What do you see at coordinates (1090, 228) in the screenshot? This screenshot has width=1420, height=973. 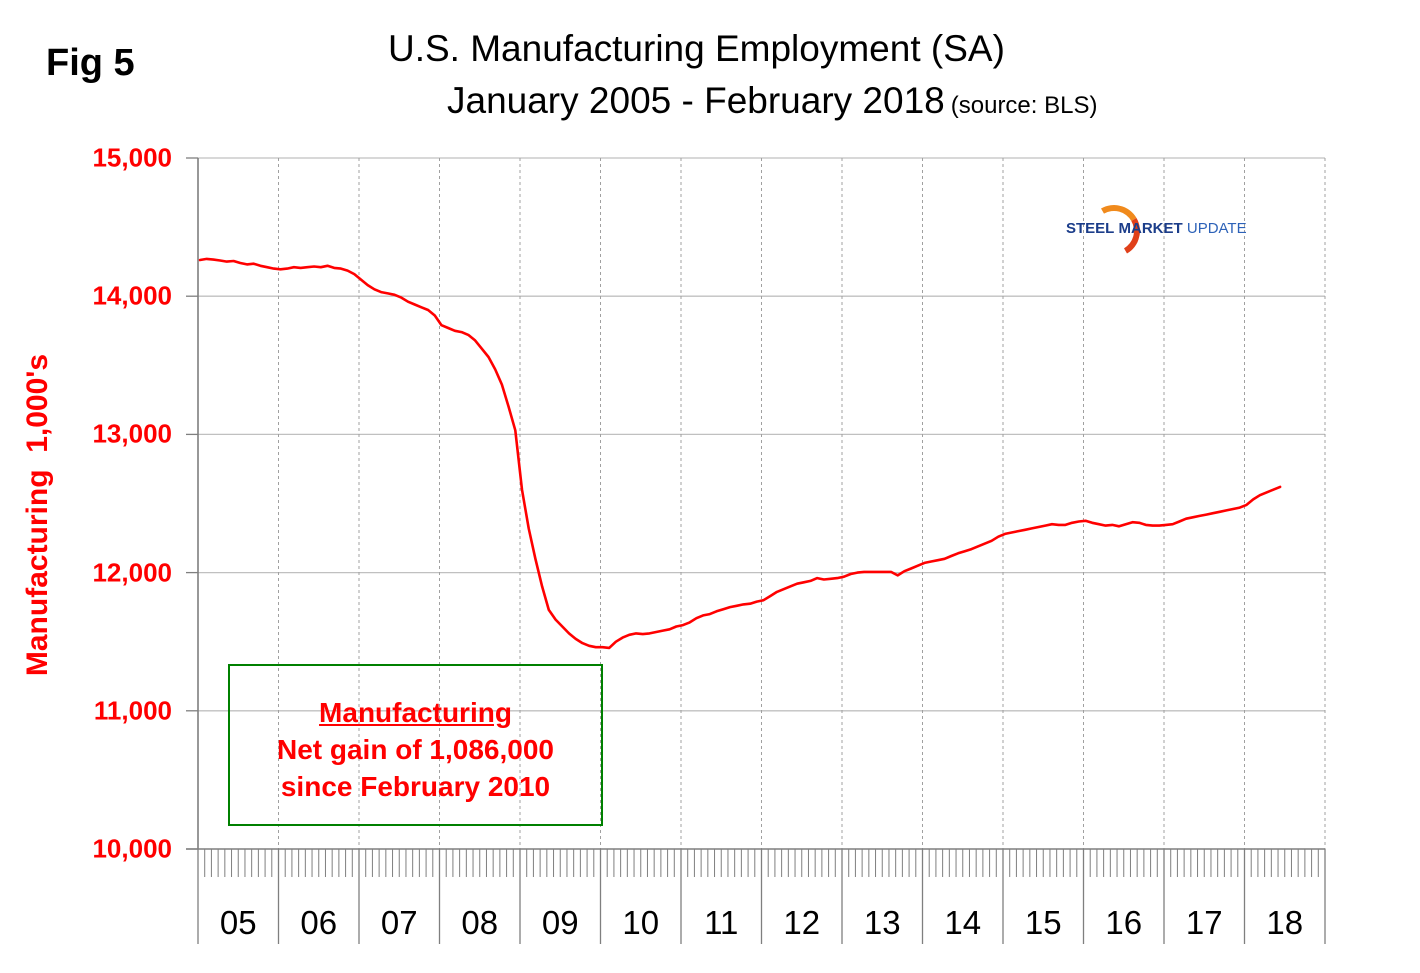 I see `logo-word-steel: STEEL` at bounding box center [1090, 228].